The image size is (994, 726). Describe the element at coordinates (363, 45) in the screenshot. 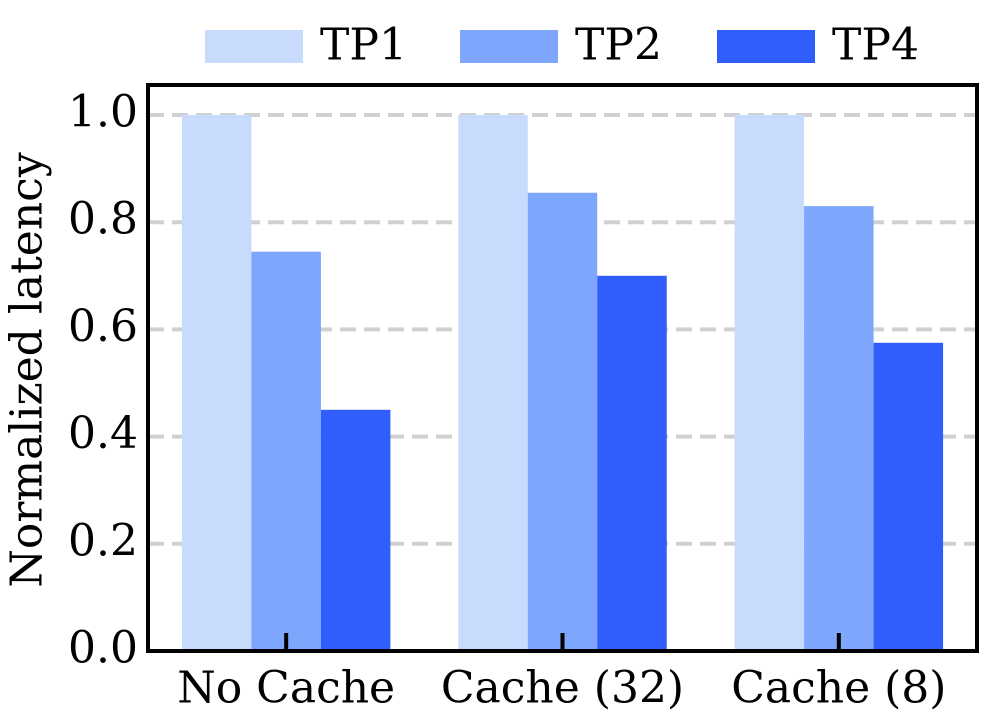

I see `legend-label: TP1` at that location.